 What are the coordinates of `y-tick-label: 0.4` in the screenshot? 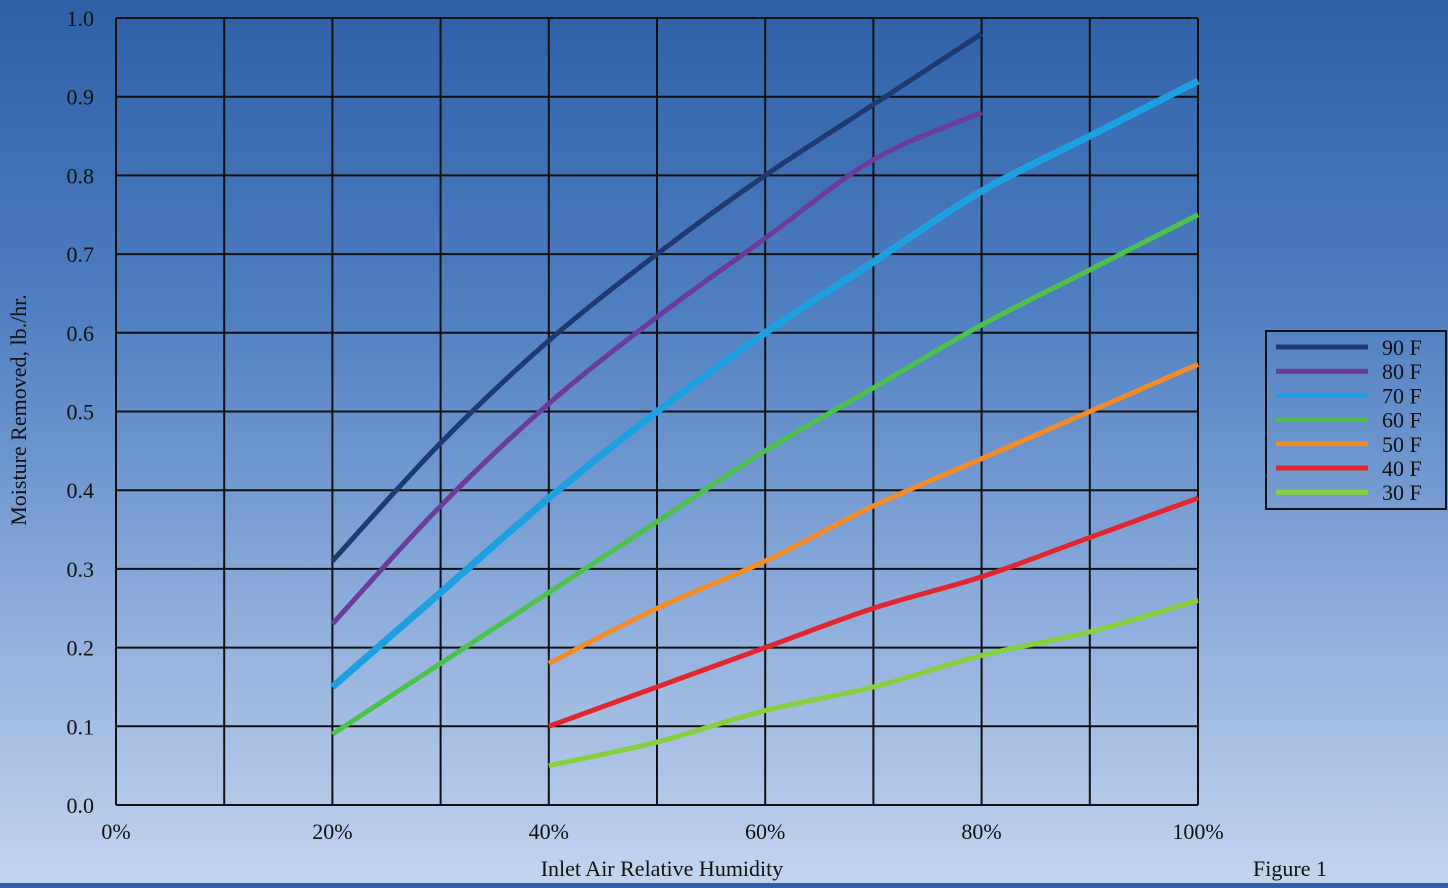 It's located at (81, 490).